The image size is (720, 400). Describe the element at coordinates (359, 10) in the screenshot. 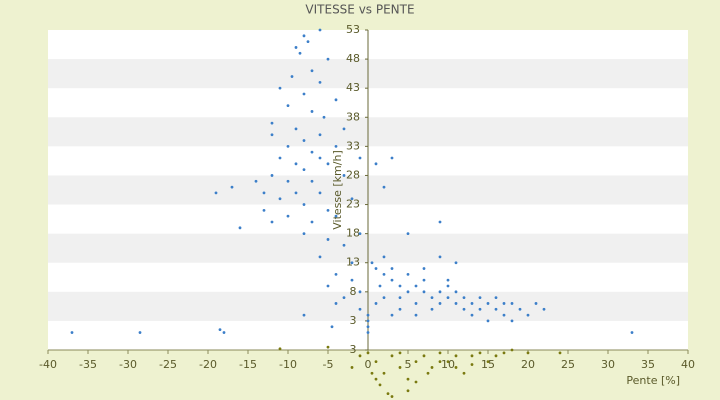

I see `chart-title: VITESSE vs PENTE` at that location.